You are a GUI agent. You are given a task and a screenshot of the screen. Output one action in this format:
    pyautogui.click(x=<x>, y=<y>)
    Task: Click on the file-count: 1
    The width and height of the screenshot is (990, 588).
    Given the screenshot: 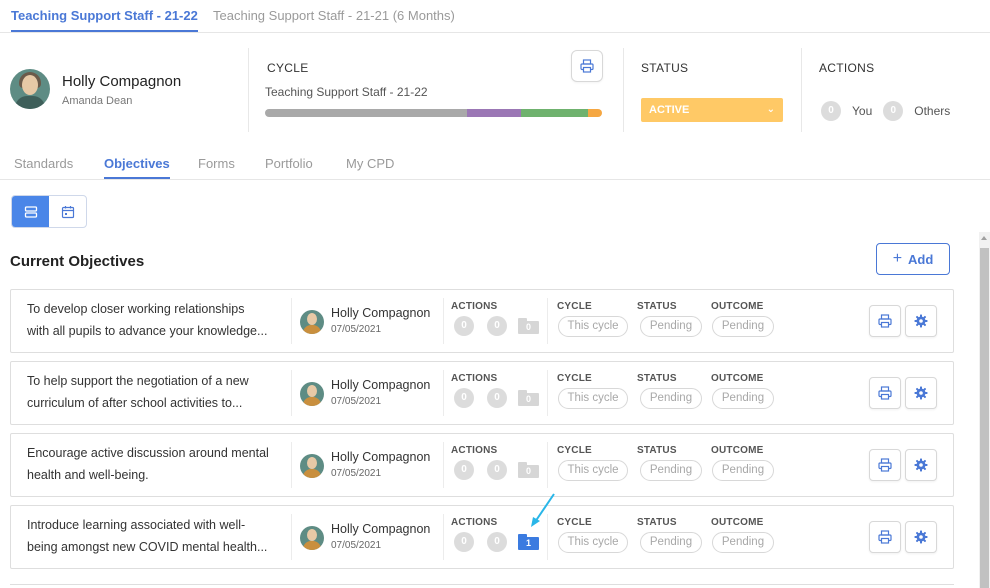 What is the action you would take?
    pyautogui.click(x=528, y=543)
    